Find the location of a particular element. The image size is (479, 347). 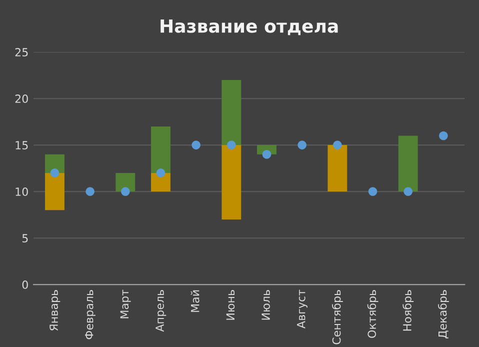

y-tick-label: 10 is located at coordinates (22, 192).